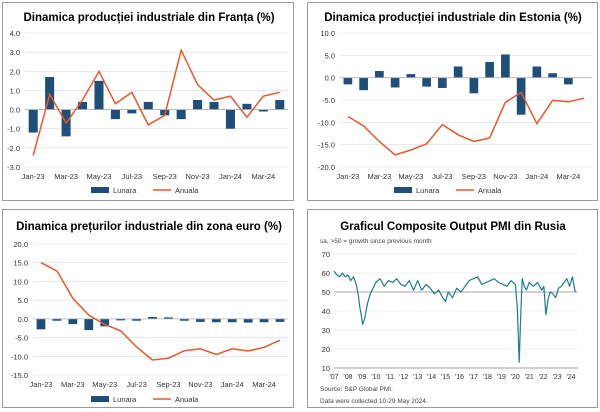 The image size is (600, 412). I want to click on y-tick-label: 40, so click(326, 311).